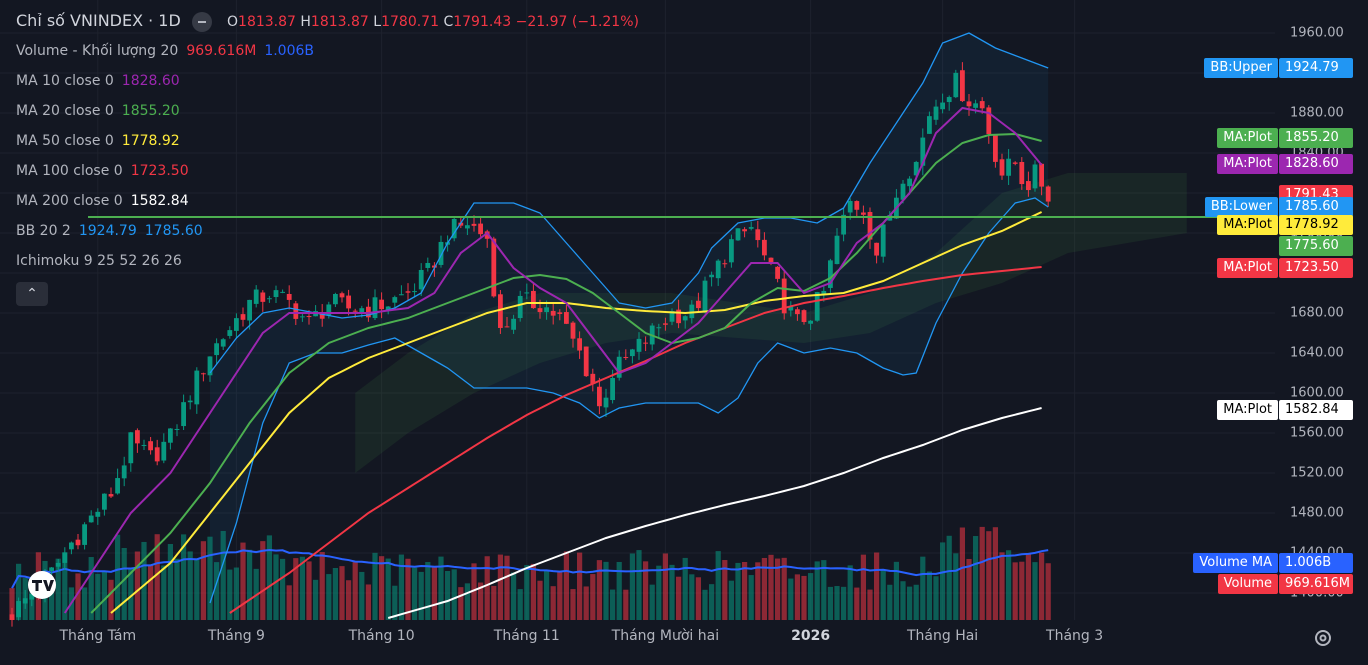  I want to click on legend-indicator-row: MA 200 close 0 1582.84, so click(327, 201).